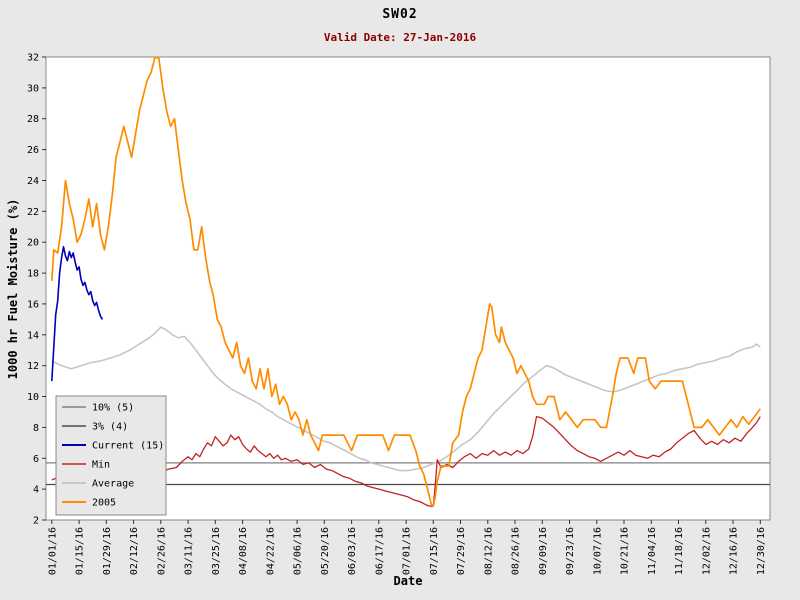 The width and height of the screenshot is (800, 600). I want to click on y-tick-label: 8, so click(36, 428).